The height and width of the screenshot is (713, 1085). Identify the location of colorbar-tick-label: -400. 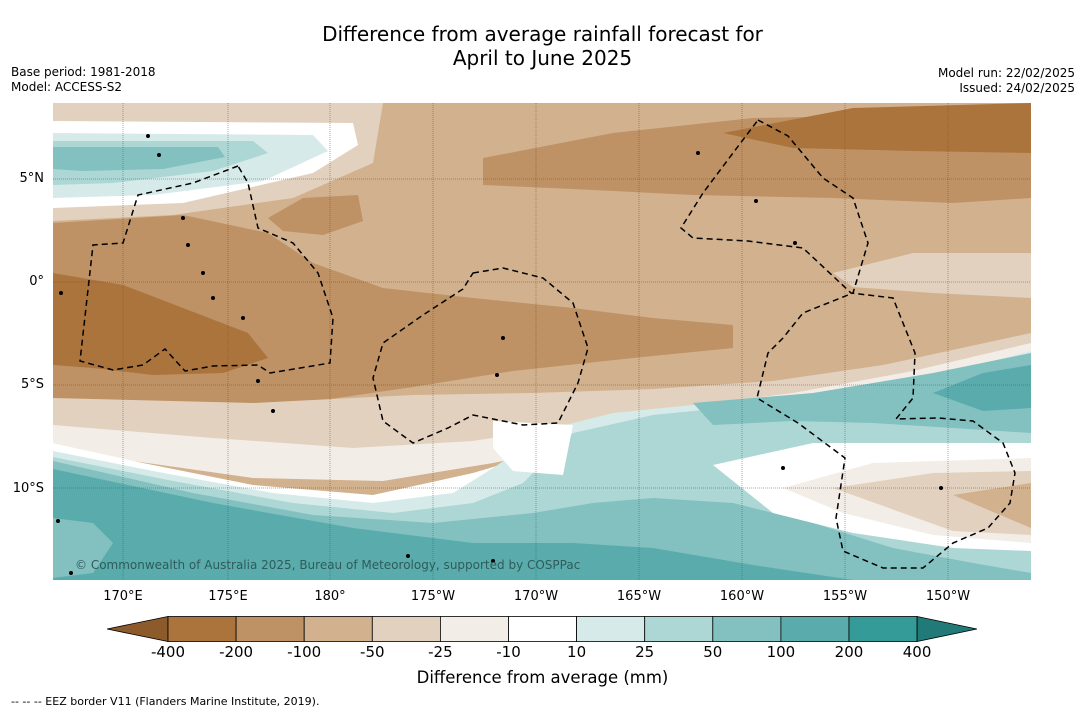
(168, 652).